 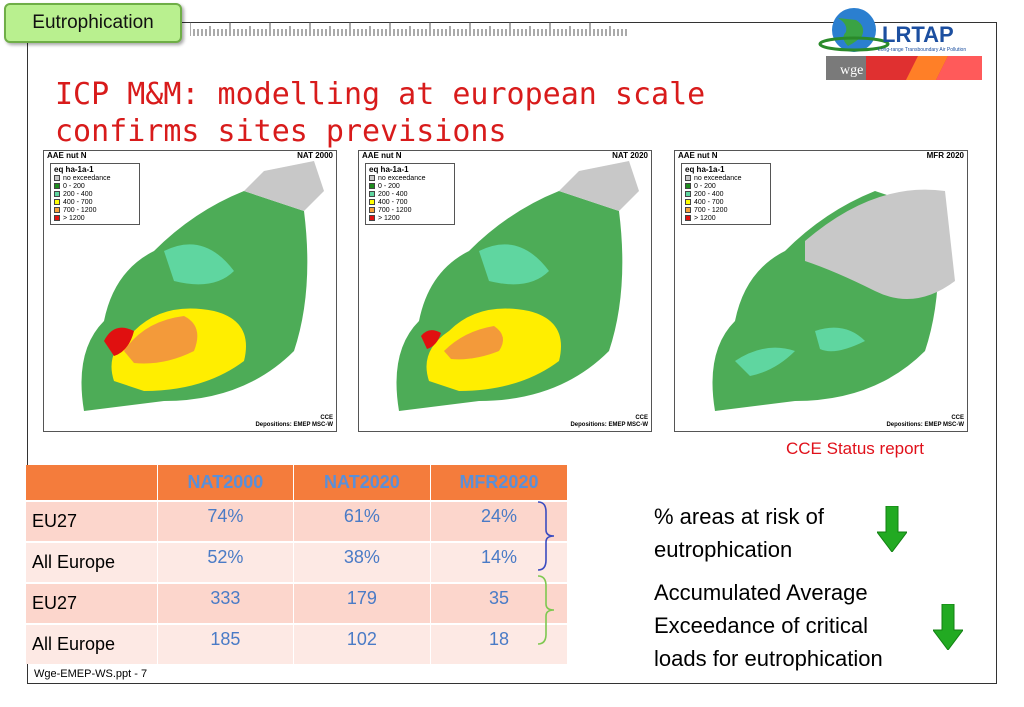 I want to click on legend-title: eq ha-1a-1, so click(x=74, y=169).